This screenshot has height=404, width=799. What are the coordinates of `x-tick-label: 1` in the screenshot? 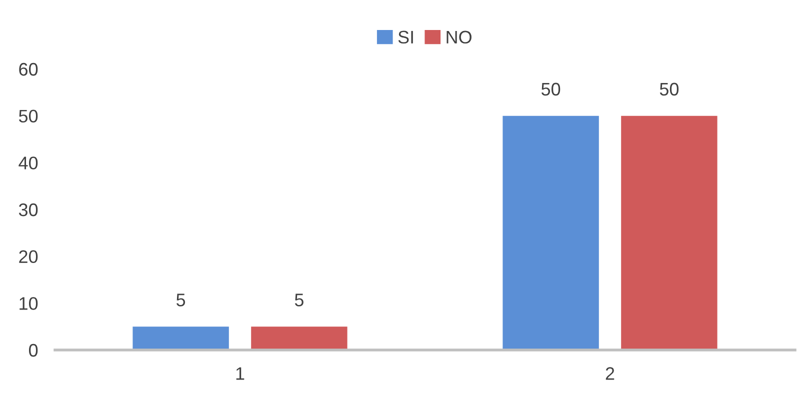 It's located at (240, 373).